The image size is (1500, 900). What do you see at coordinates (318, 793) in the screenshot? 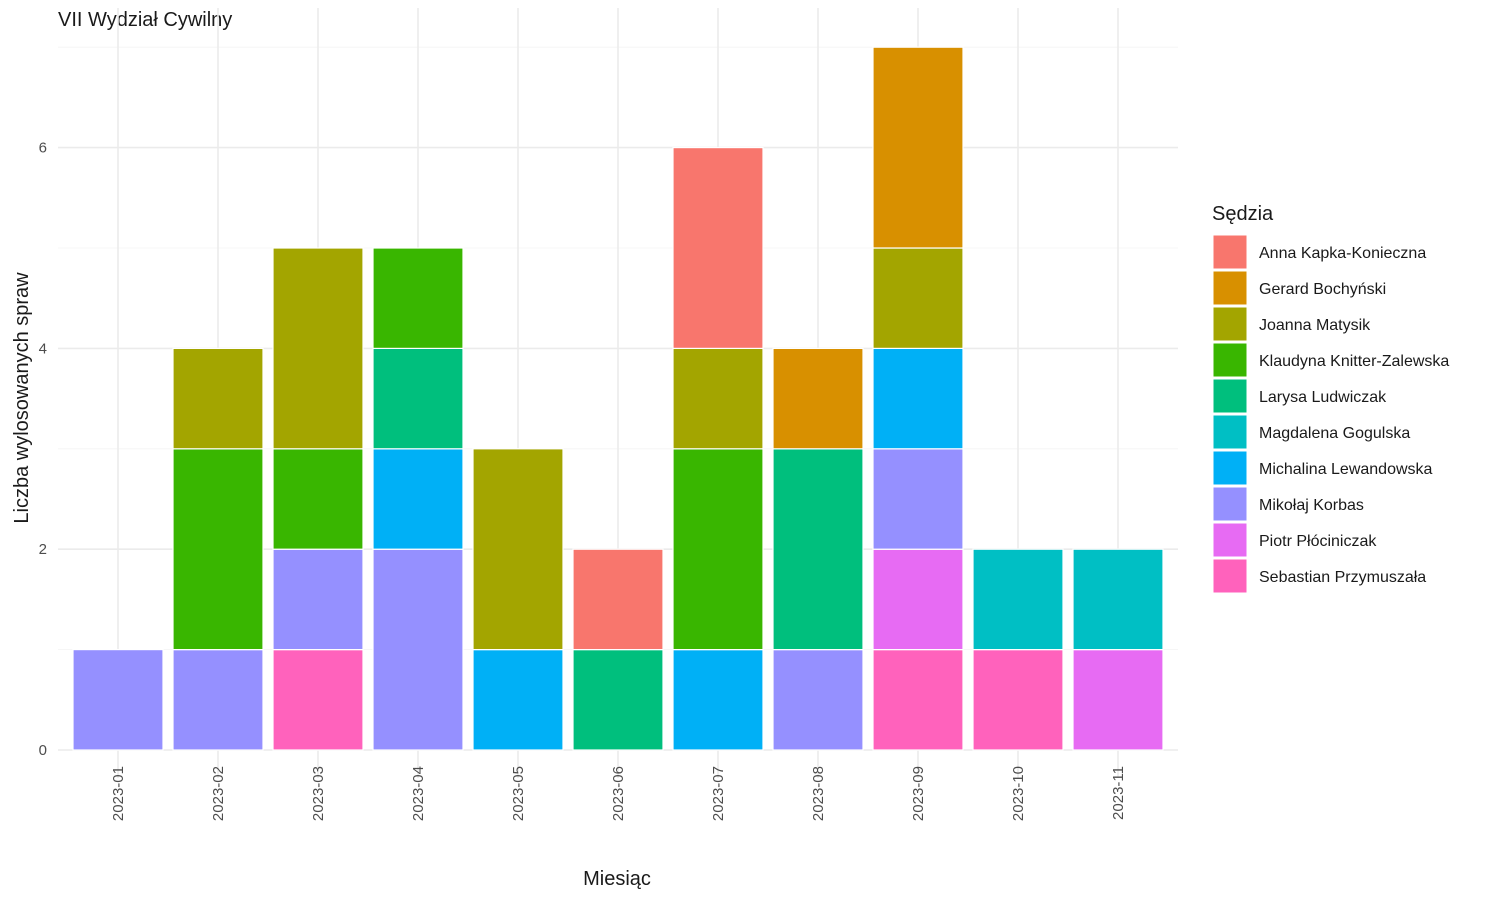
I see `x-tick-label: 2023-03` at bounding box center [318, 793].